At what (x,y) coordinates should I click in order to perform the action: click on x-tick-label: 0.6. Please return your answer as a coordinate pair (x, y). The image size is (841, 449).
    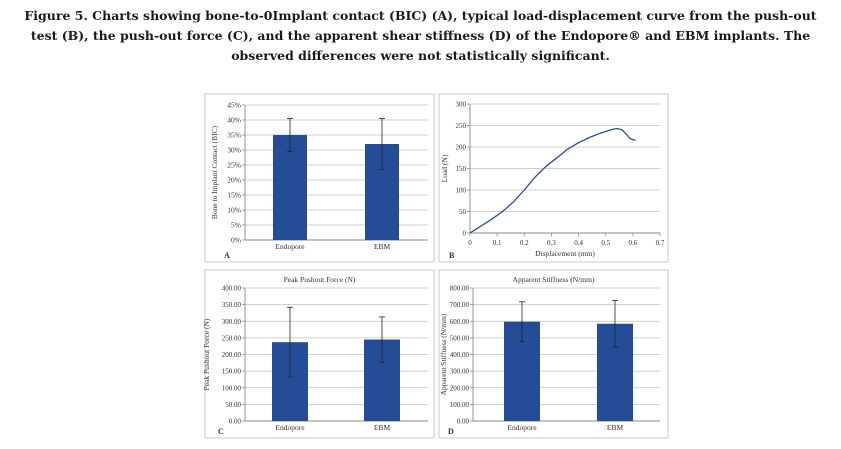
    Looking at the image, I should click on (632, 243).